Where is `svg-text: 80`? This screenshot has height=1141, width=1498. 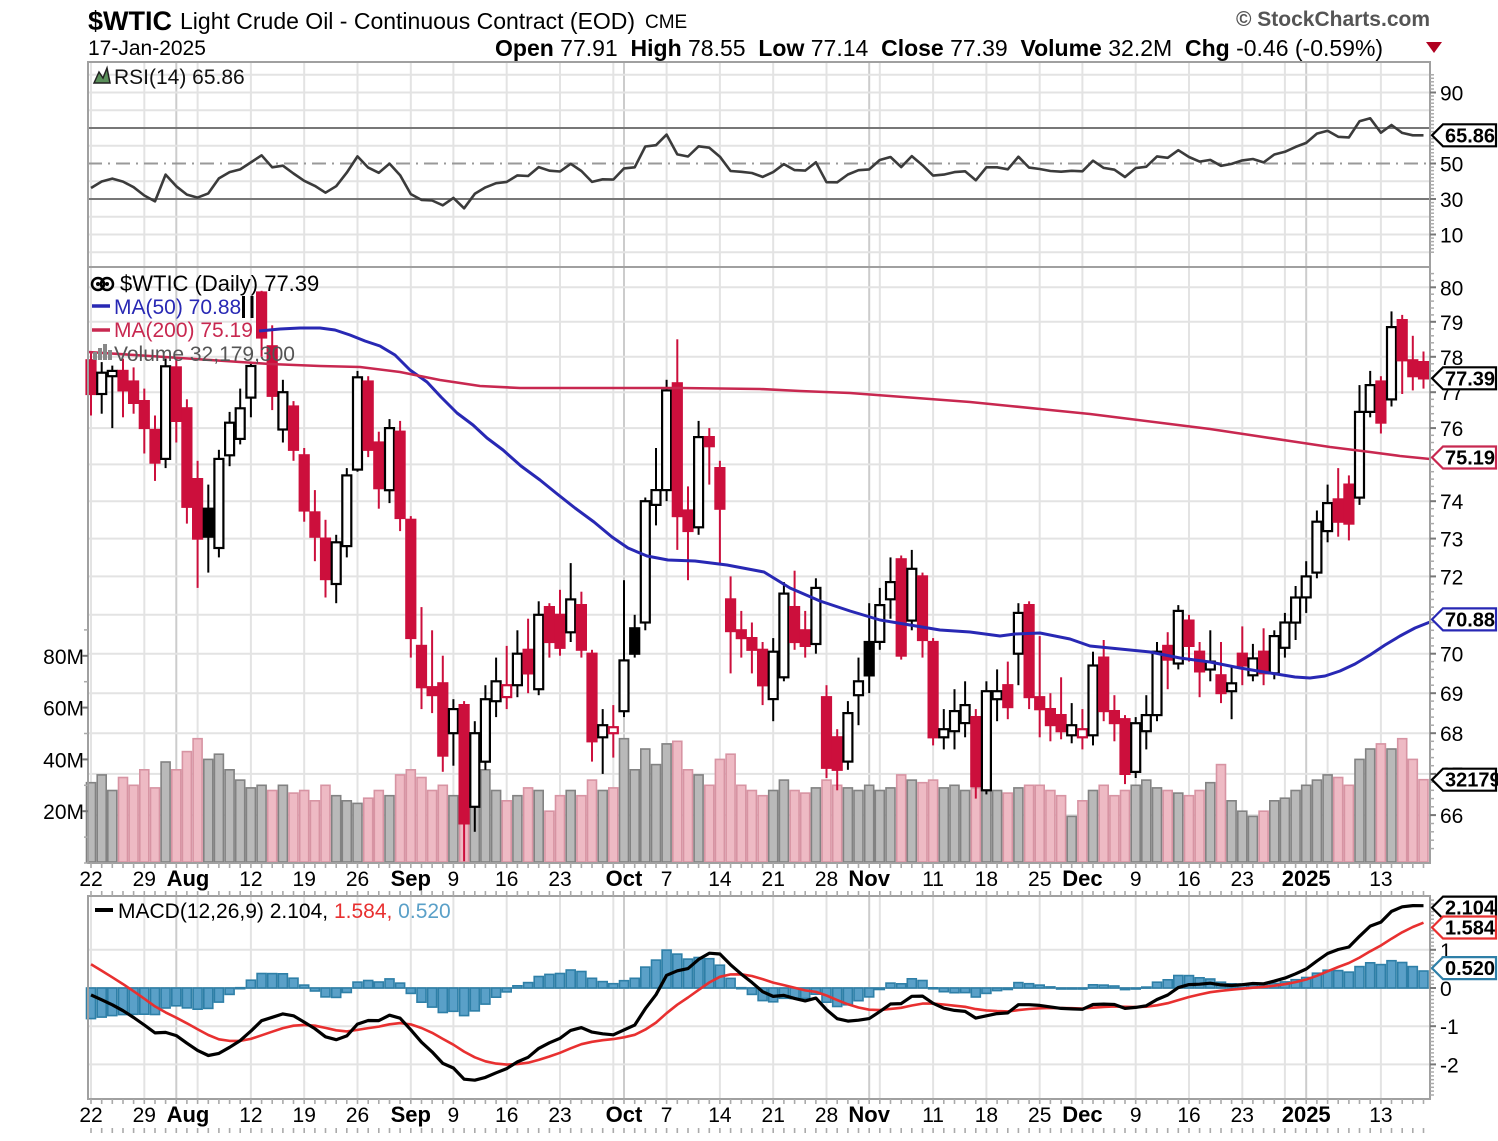 svg-text: 80 is located at coordinates (1451, 288).